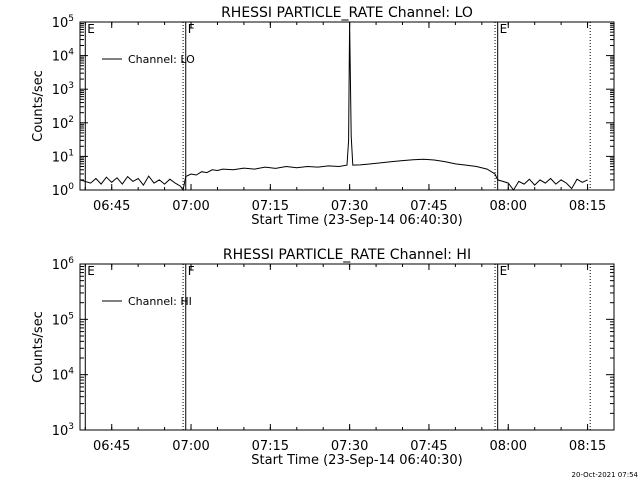 This screenshot has width=640, height=484. I want to click on legend: Channel: LO, so click(148, 59).